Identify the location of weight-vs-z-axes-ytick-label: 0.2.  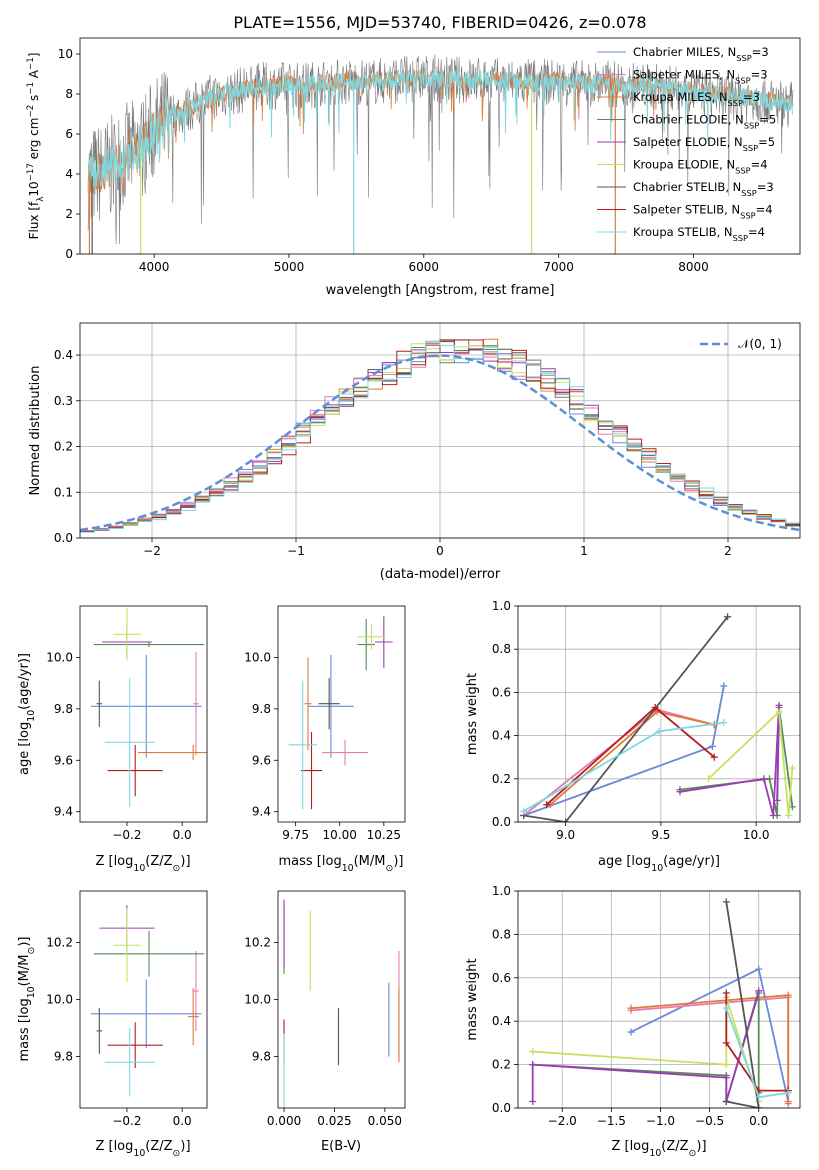
(501, 1065).